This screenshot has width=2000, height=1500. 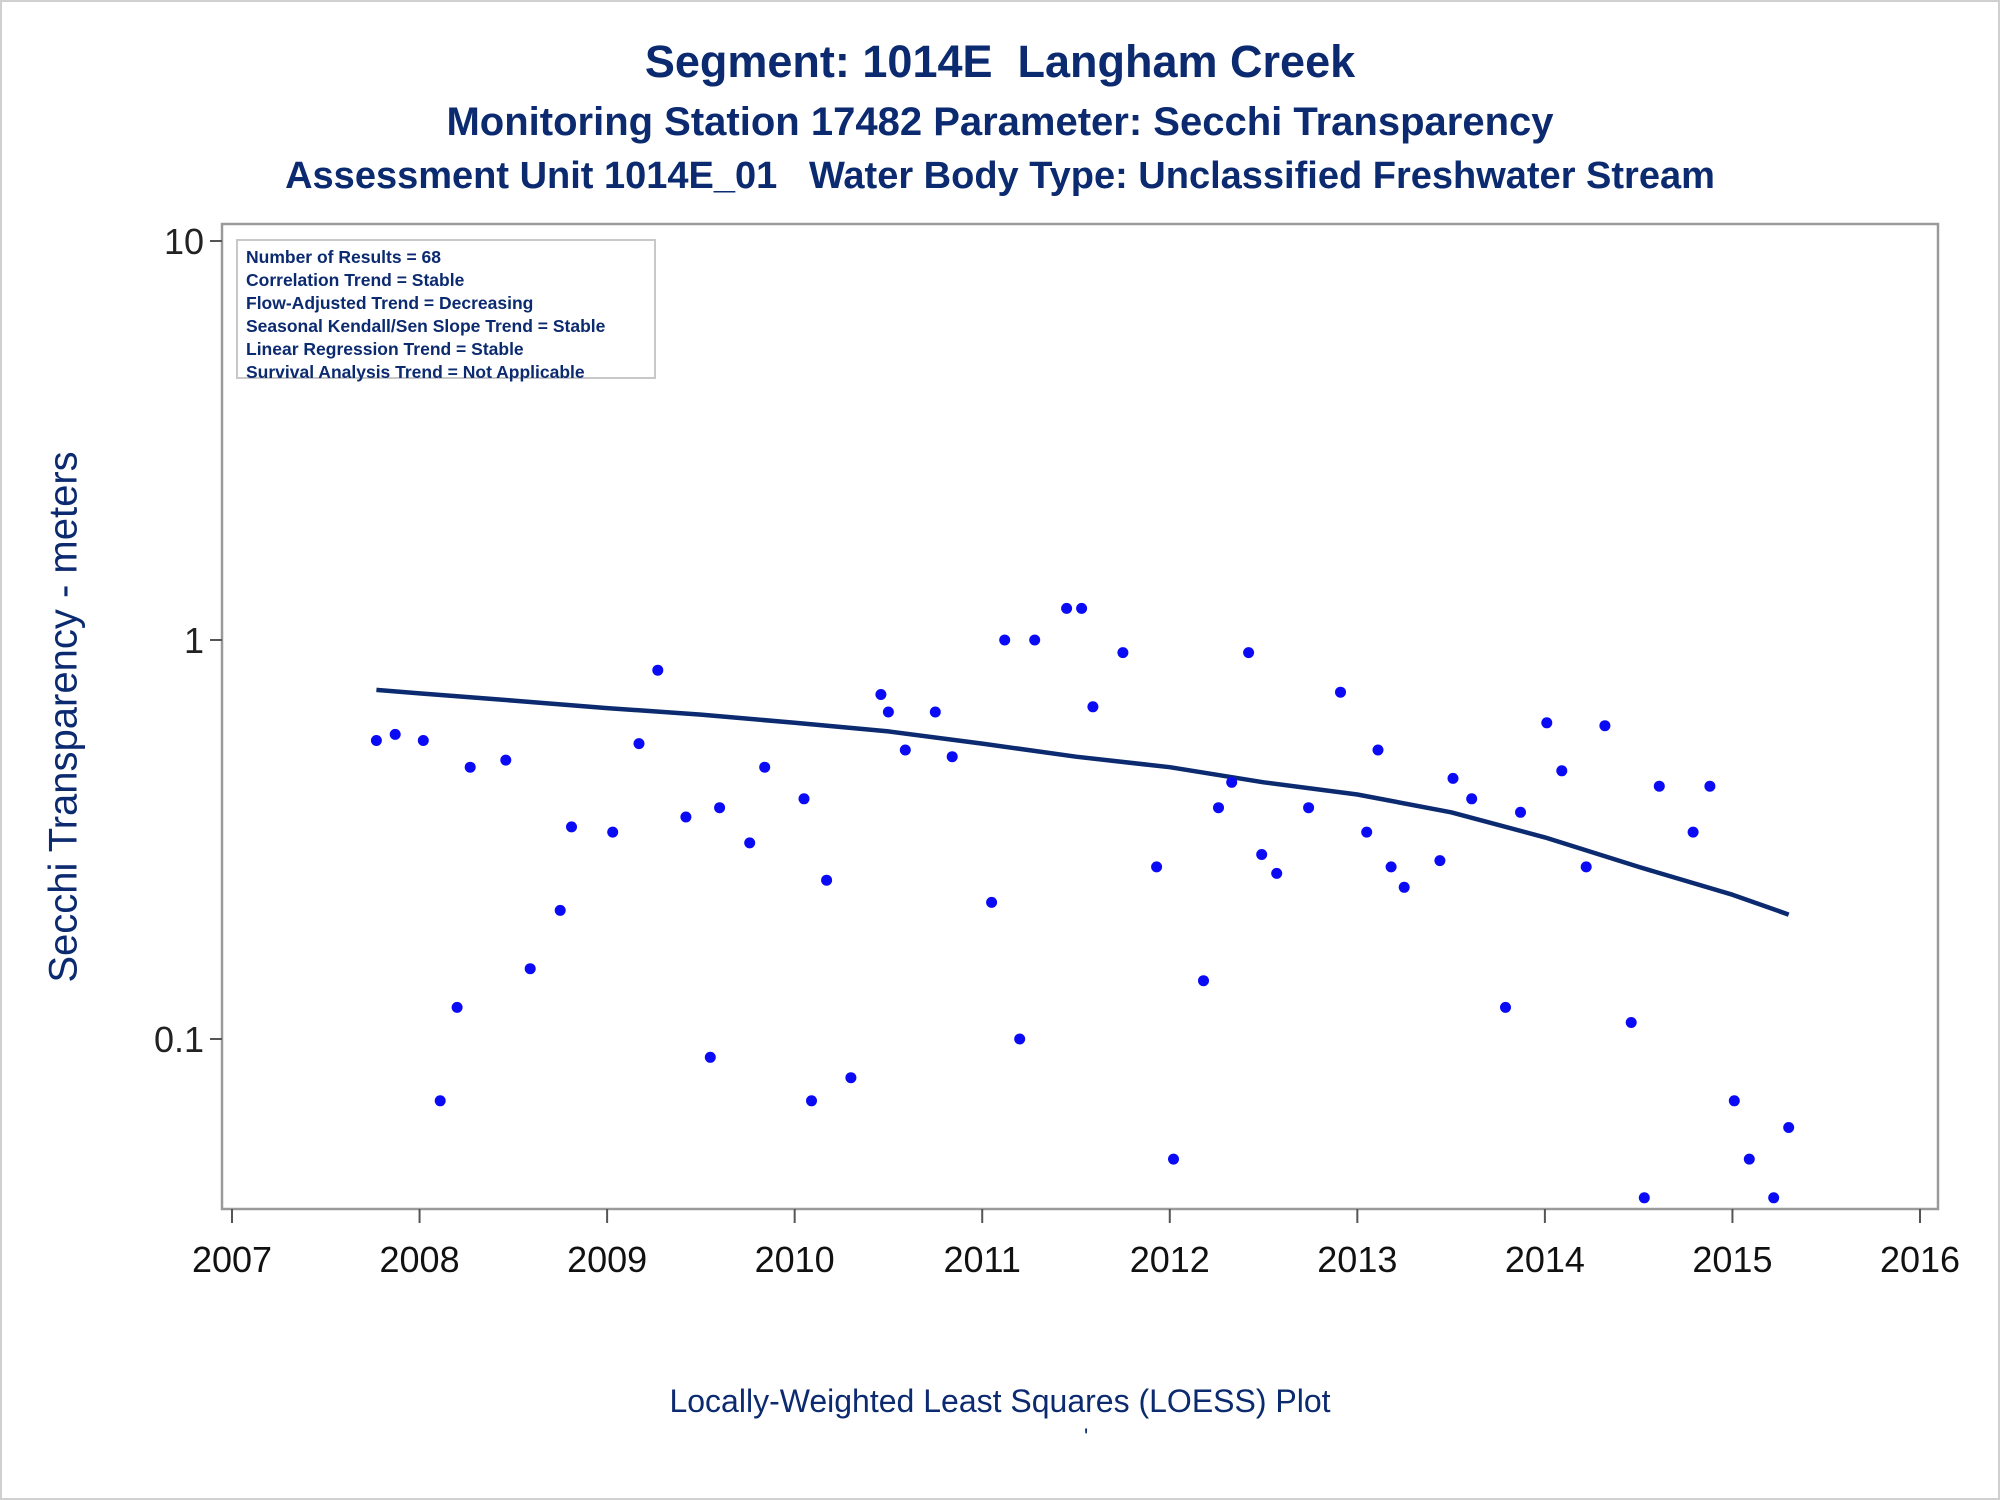 What do you see at coordinates (184, 241) in the screenshot?
I see `y-tick-label: 10` at bounding box center [184, 241].